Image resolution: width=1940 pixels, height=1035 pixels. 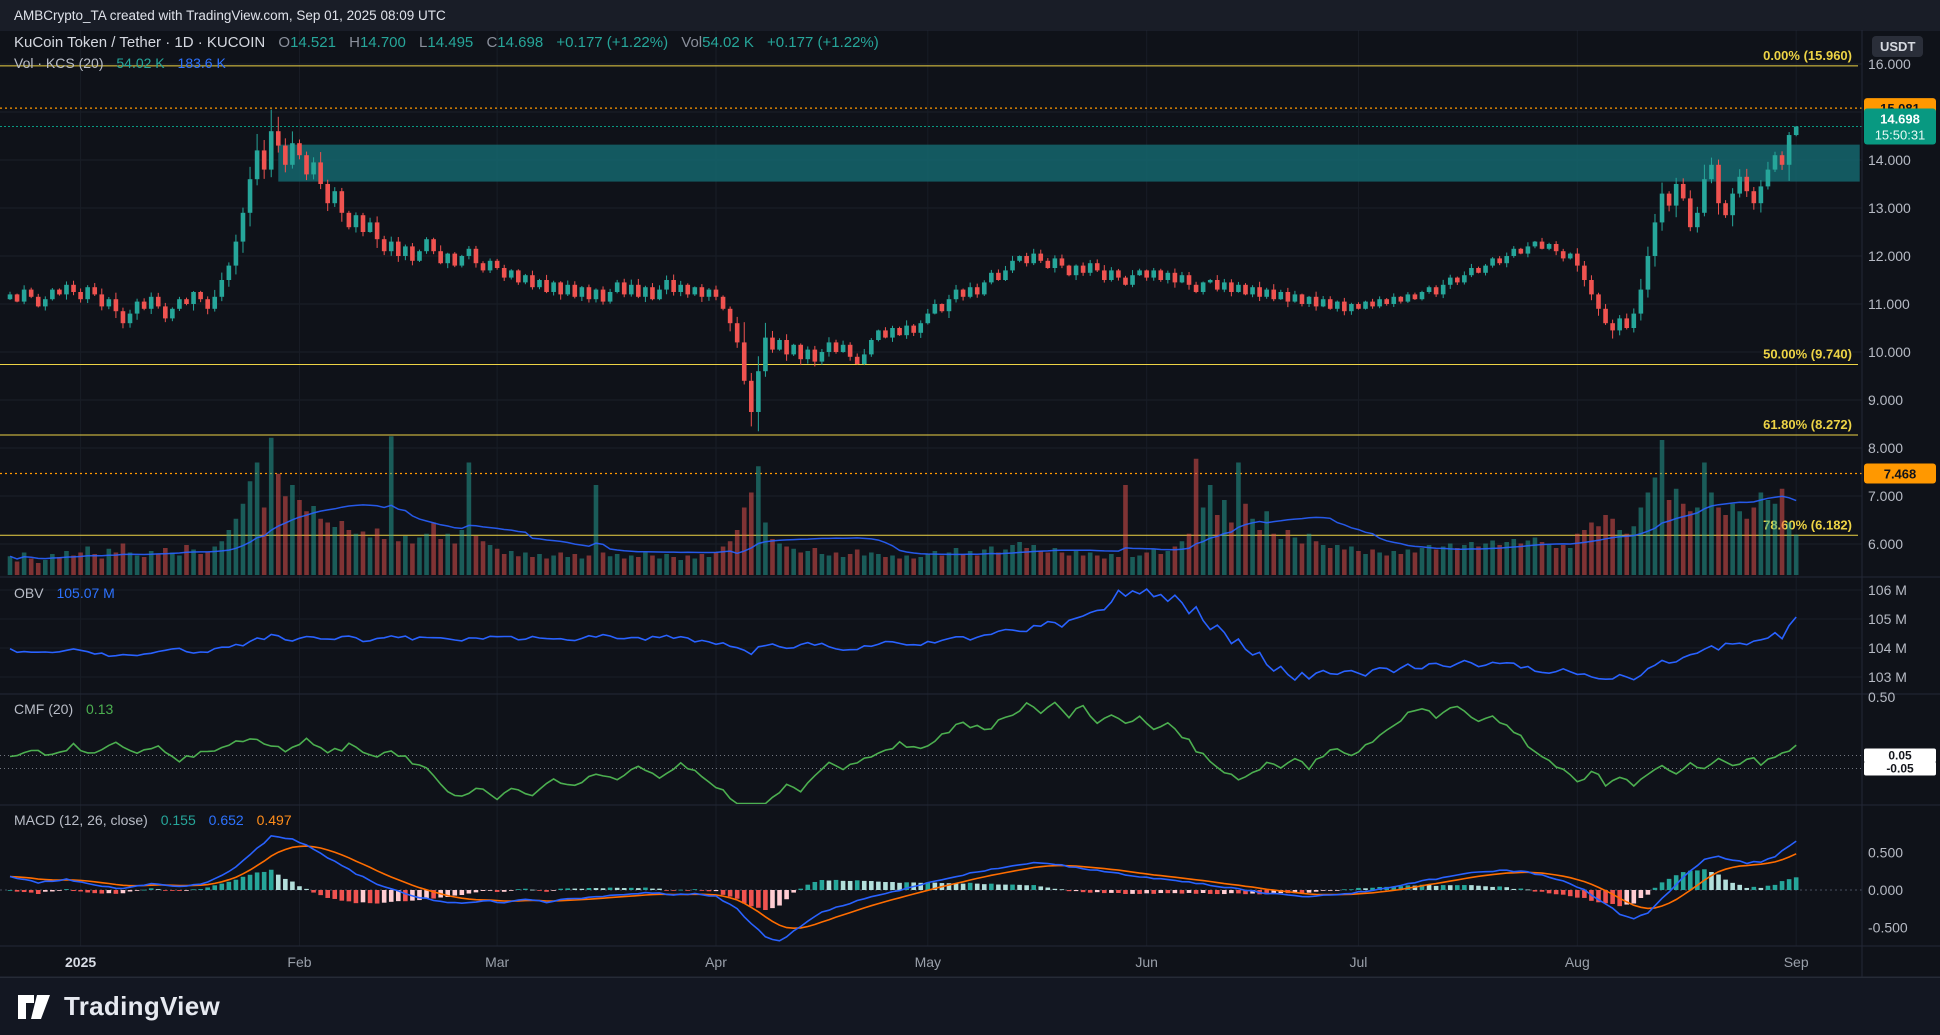 What do you see at coordinates (903, 505) in the screenshot?
I see `volume-series` at bounding box center [903, 505].